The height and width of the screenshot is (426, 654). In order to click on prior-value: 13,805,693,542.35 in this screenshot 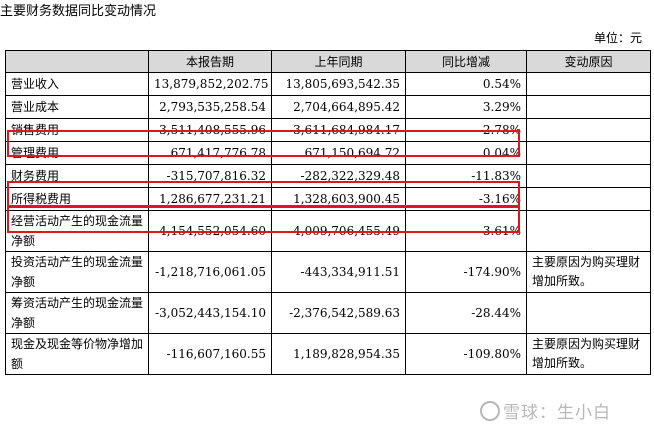, I will do `click(338, 84)`.